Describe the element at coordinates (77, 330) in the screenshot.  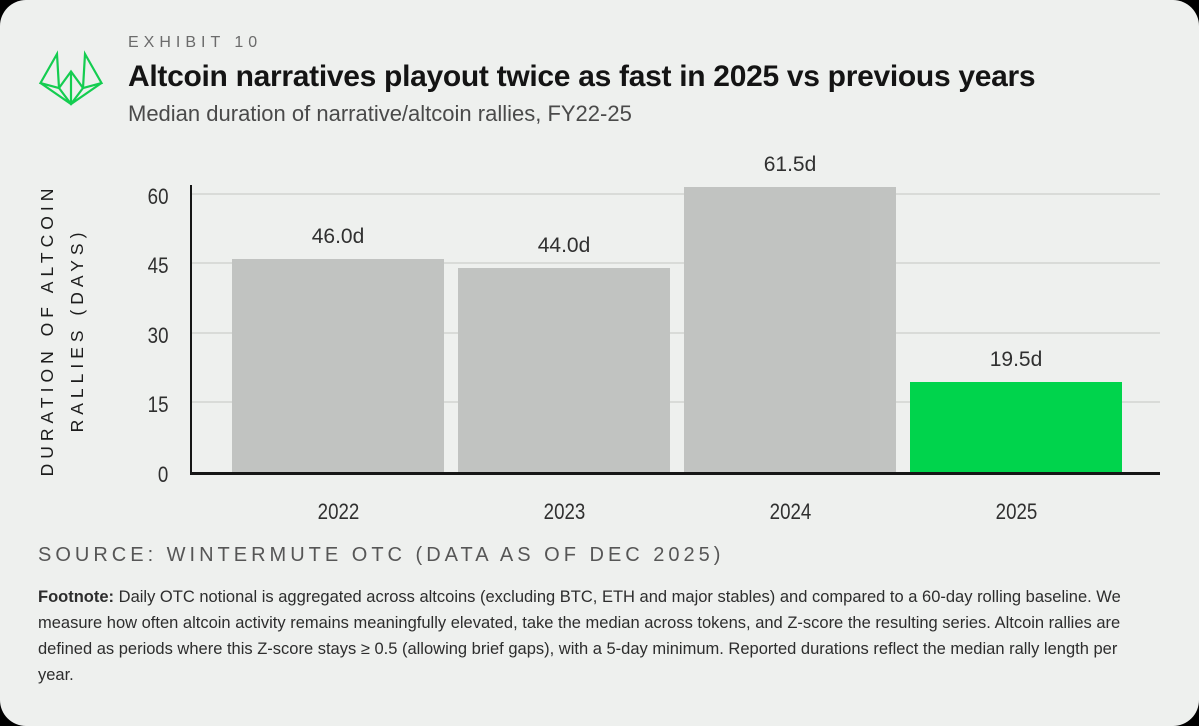
I see `y-axis-title-line2: RALLIES (DAYS)` at that location.